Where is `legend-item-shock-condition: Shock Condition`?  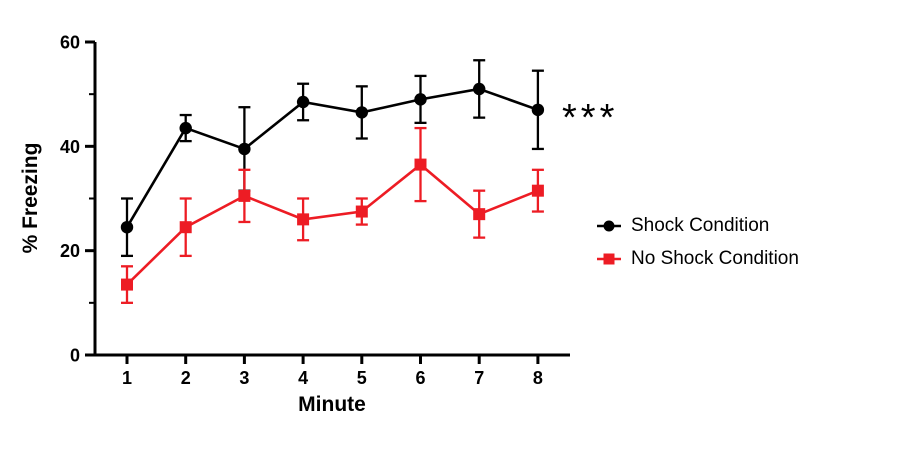
legend-item-shock-condition: Shock Condition is located at coordinates (697, 226).